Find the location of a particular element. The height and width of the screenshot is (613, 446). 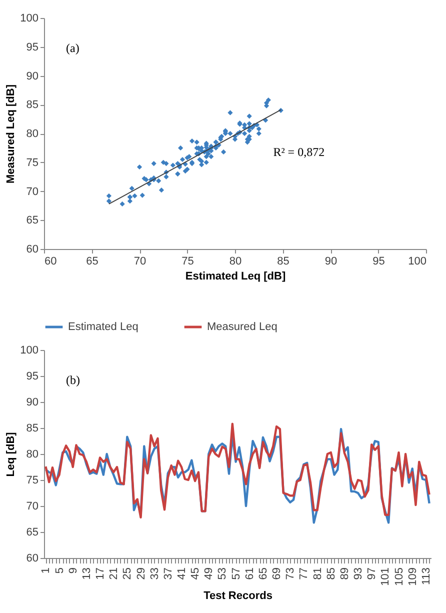

x-tick-label: 61 is located at coordinates (250, 574).